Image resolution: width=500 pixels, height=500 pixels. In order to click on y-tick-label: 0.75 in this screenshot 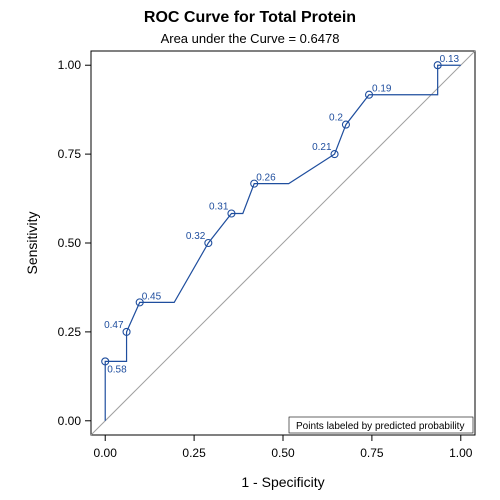, I will do `click(70, 154)`.